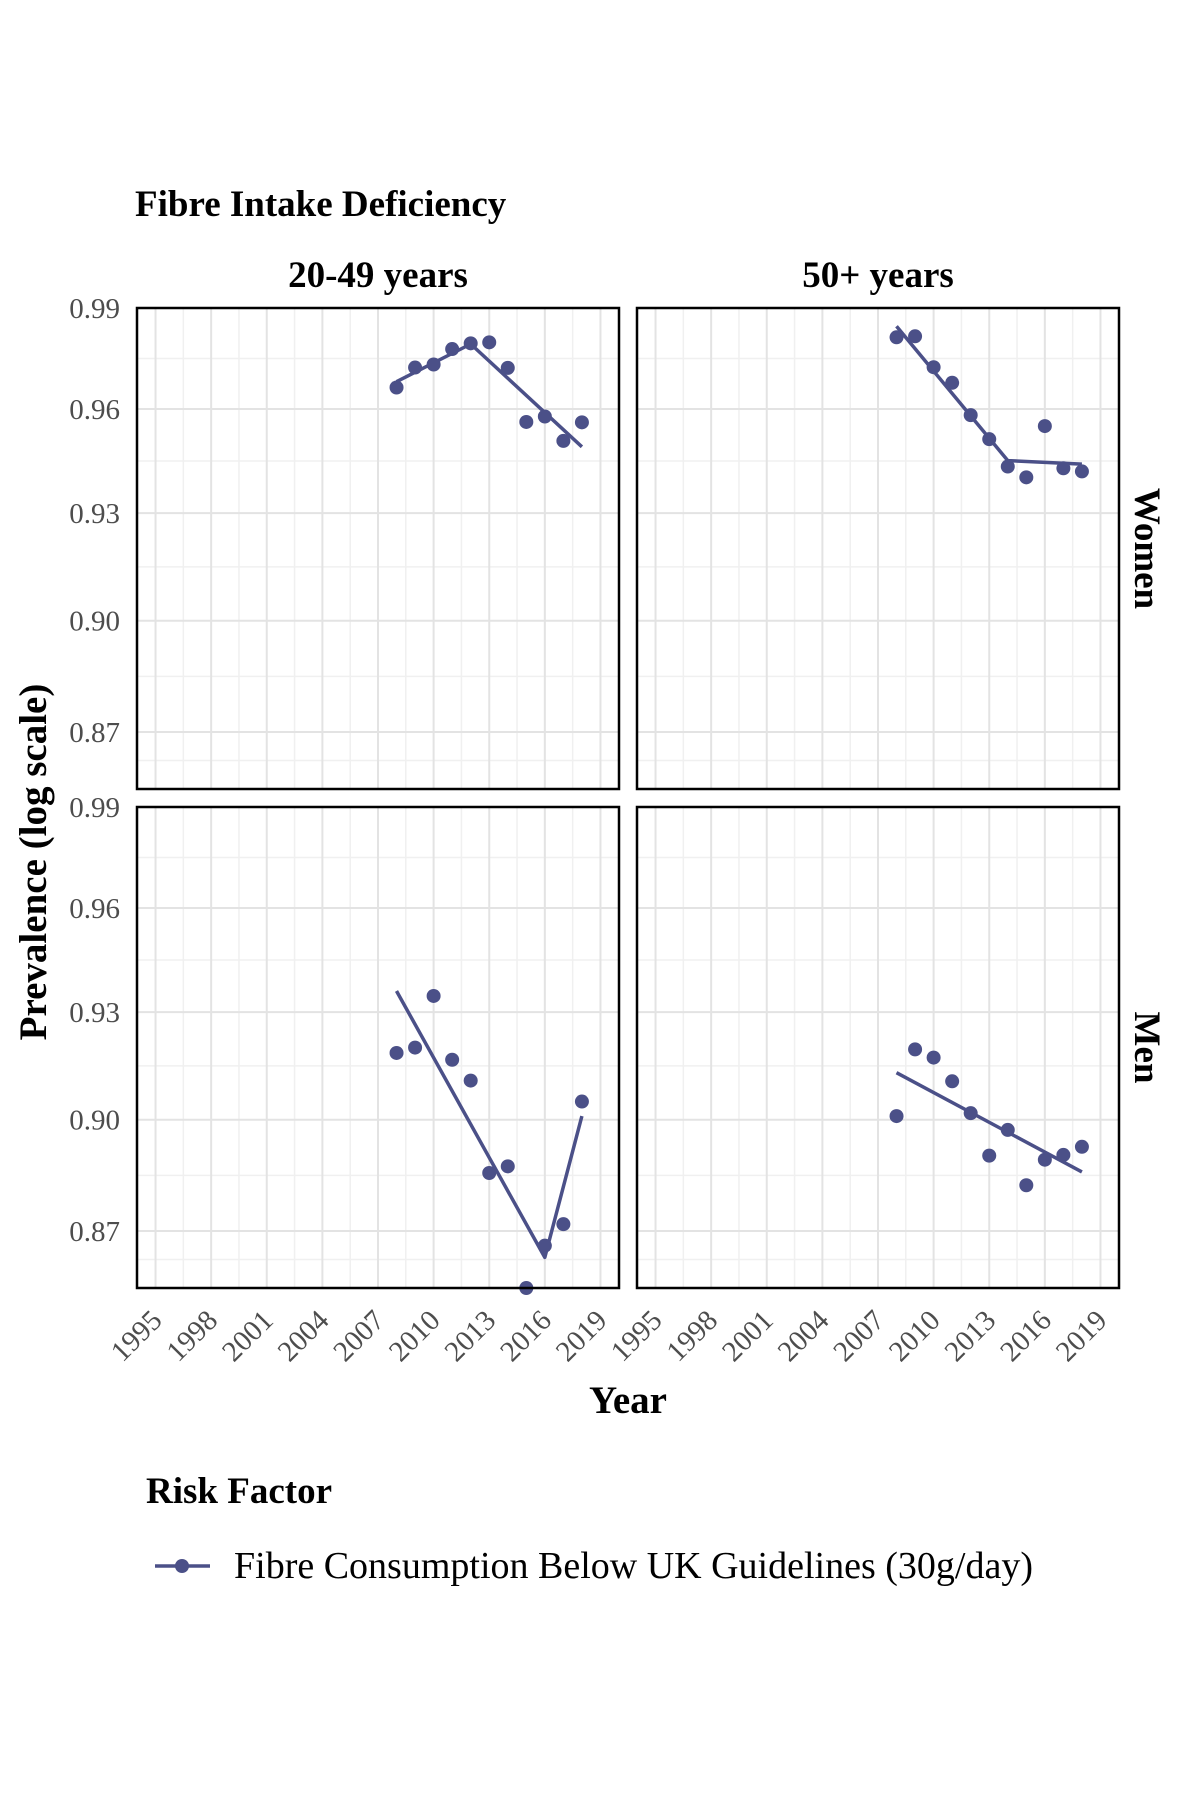 The width and height of the screenshot is (1200, 1800). Describe the element at coordinates (1146, 549) in the screenshot. I see `facet-label-women: Women` at that location.